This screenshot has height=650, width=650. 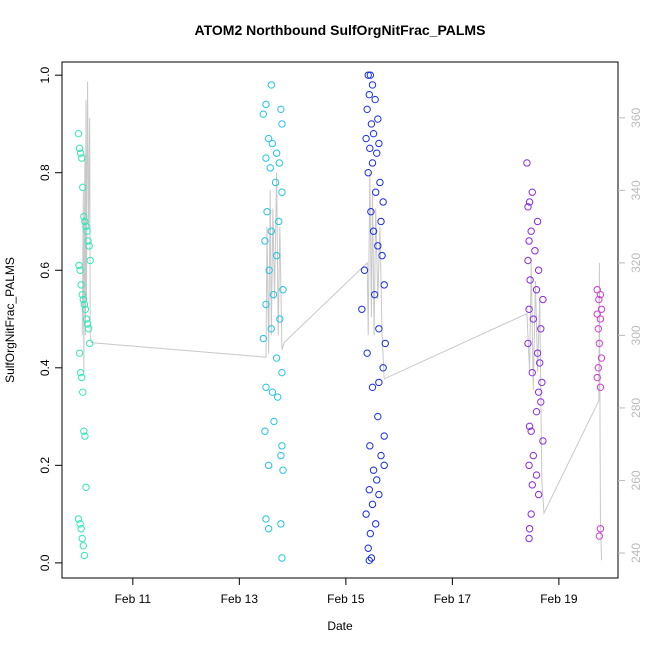 I want to click on y2-tick-label: 320, so click(x=636, y=263).